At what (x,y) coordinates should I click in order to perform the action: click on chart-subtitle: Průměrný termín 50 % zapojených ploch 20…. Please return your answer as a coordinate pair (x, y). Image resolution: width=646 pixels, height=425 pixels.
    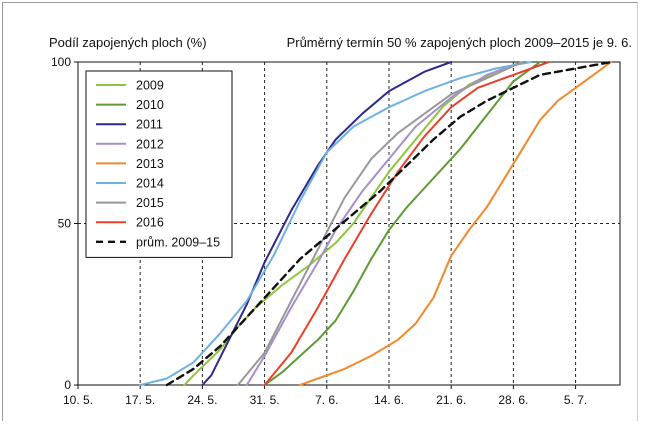
    Looking at the image, I should click on (459, 42).